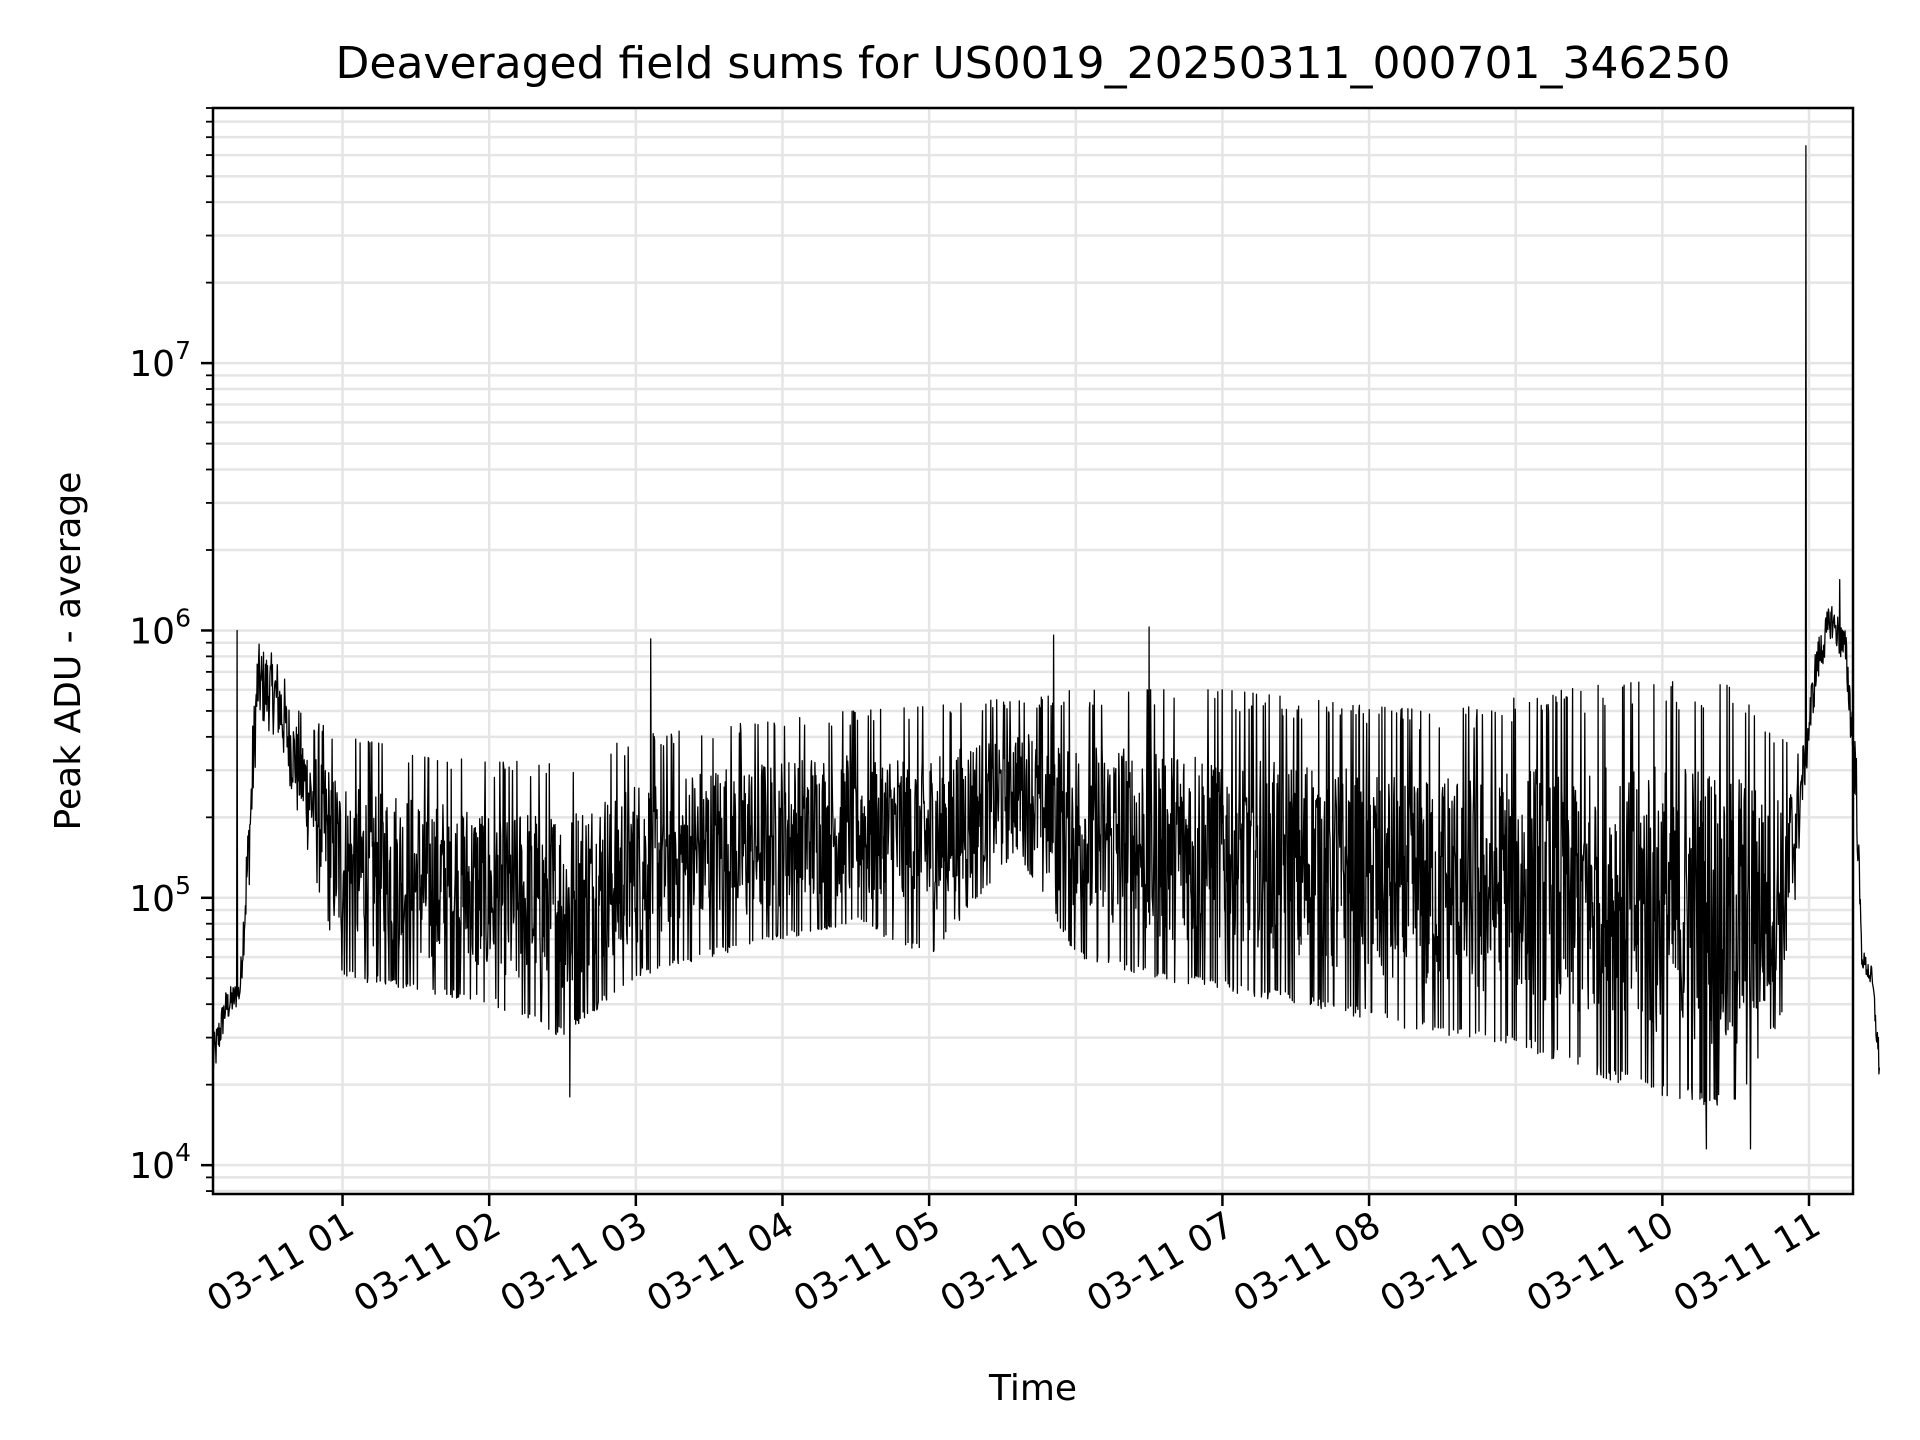 Image resolution: width=1920 pixels, height=1440 pixels. What do you see at coordinates (1014, 1262) in the screenshot?
I see `x-tick-label: 03-11 06` at bounding box center [1014, 1262].